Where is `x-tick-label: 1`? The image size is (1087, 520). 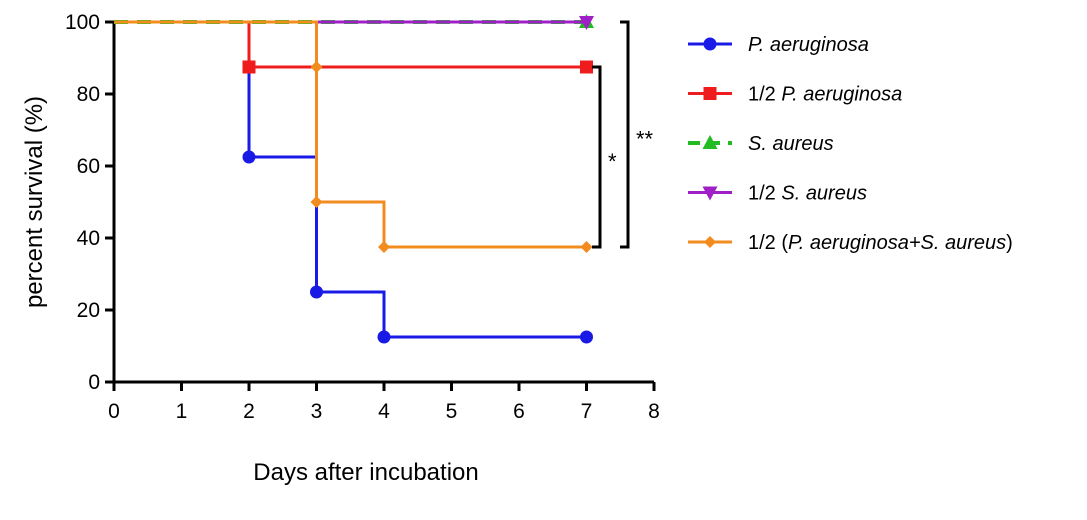 x-tick-label: 1 is located at coordinates (182, 411).